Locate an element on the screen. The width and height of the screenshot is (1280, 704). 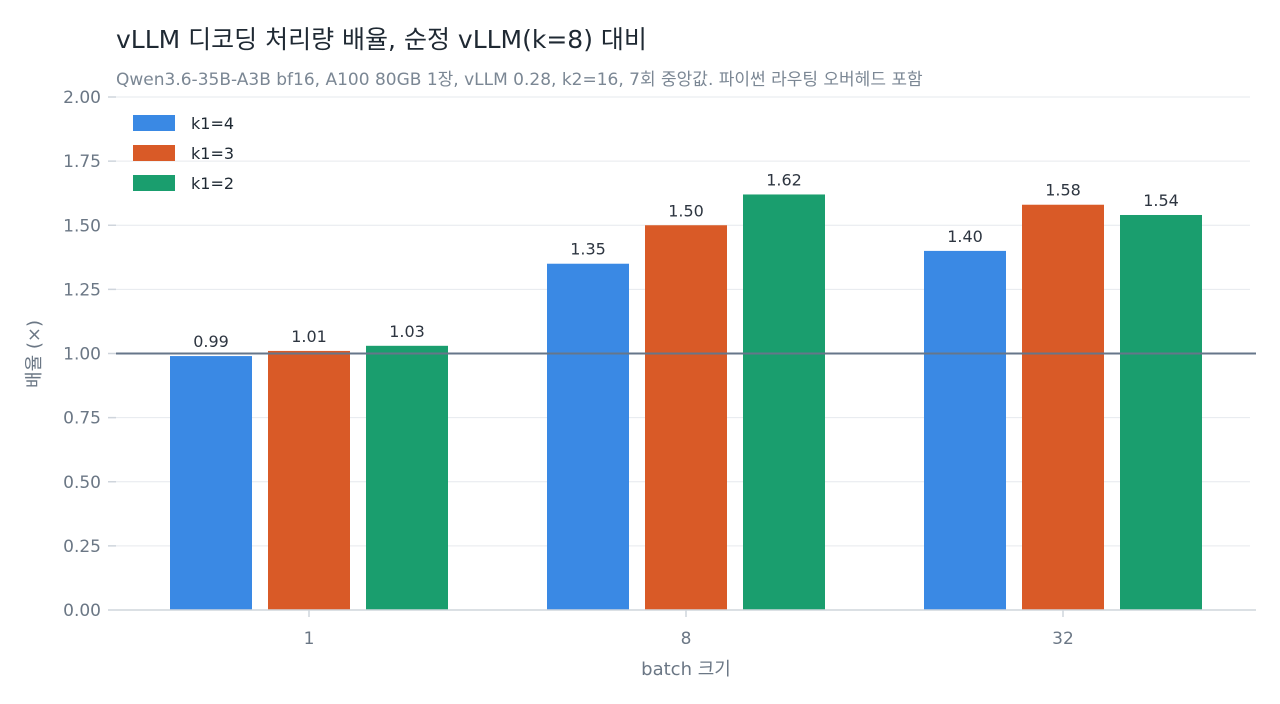
bar-k1=4-batch-32 is located at coordinates (965, 430).